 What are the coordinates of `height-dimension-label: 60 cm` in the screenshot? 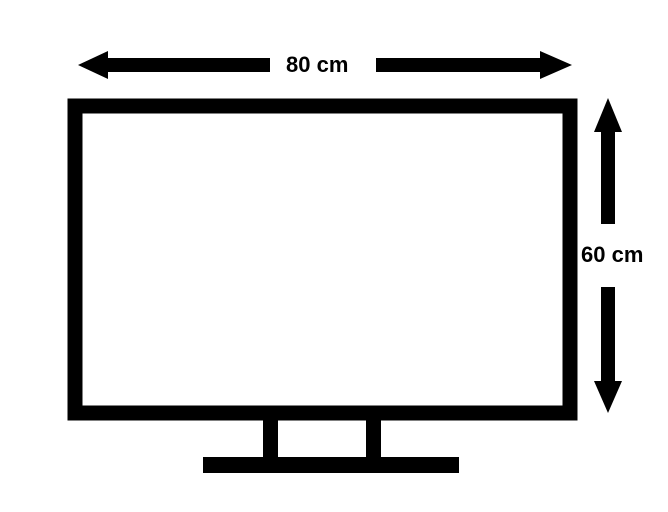 It's located at (612, 255).